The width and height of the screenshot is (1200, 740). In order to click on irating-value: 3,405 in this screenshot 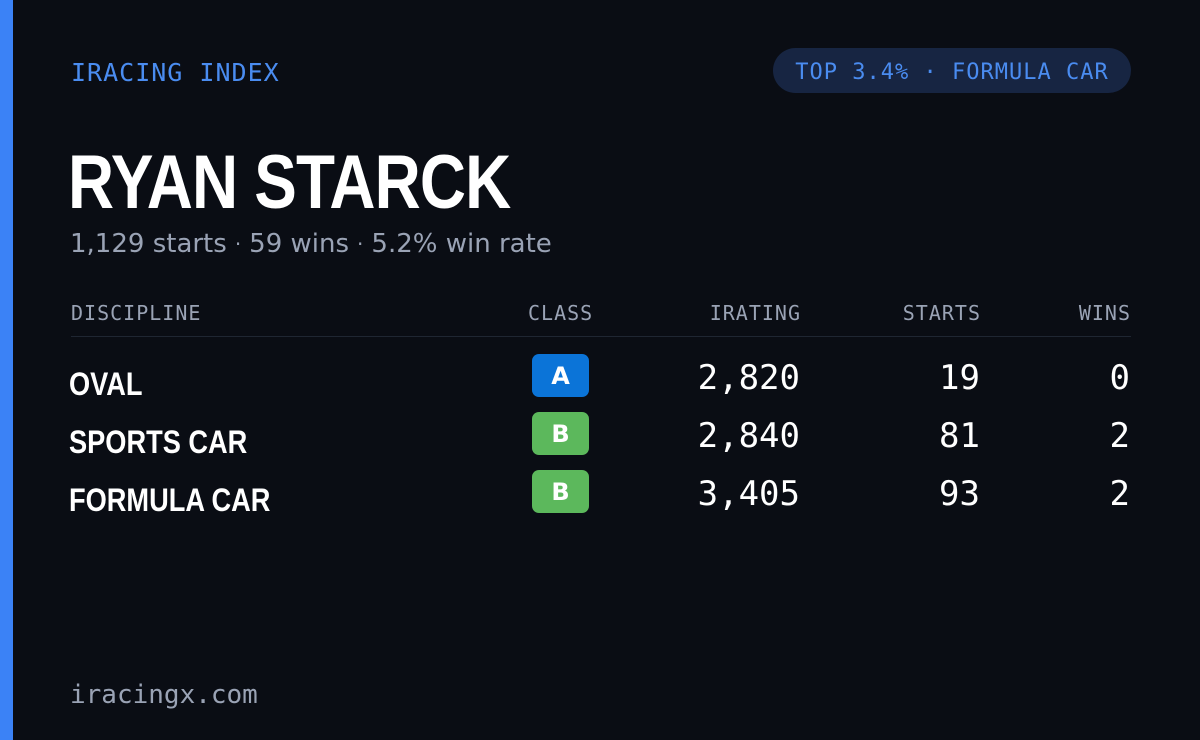, I will do `click(748, 494)`.